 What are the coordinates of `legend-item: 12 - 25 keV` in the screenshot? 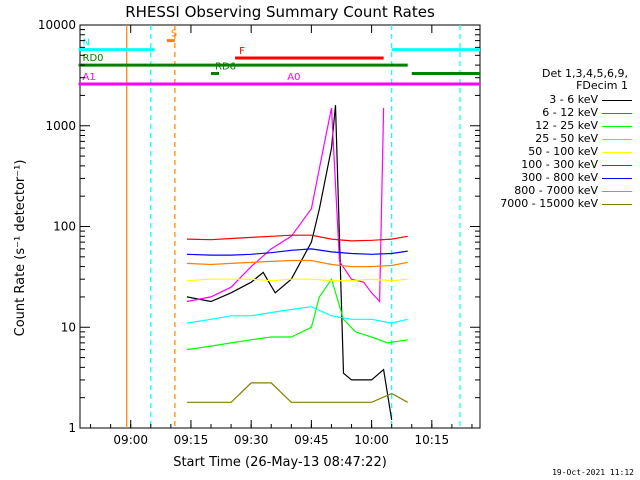 It's located at (557, 126).